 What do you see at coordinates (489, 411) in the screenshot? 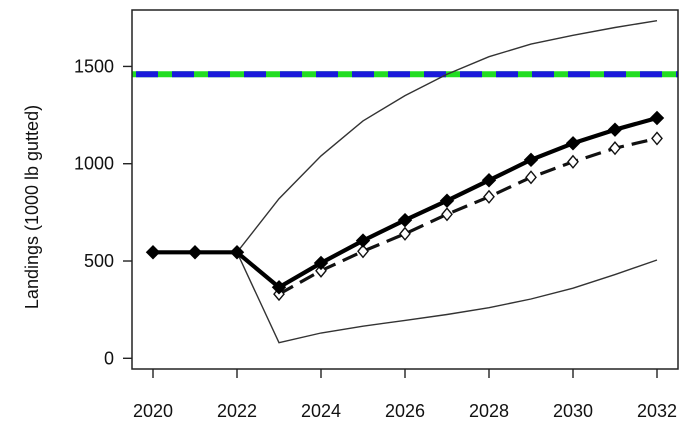
I see `x-tick-label: 2028` at bounding box center [489, 411].